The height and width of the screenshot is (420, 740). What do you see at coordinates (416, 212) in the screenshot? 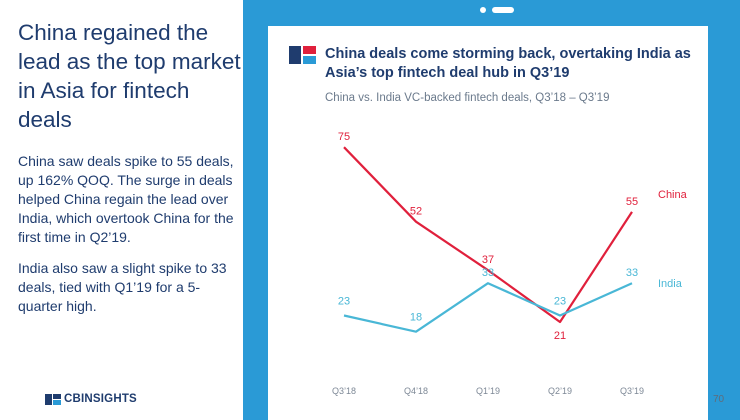
I see `data-label: 52` at bounding box center [416, 212].